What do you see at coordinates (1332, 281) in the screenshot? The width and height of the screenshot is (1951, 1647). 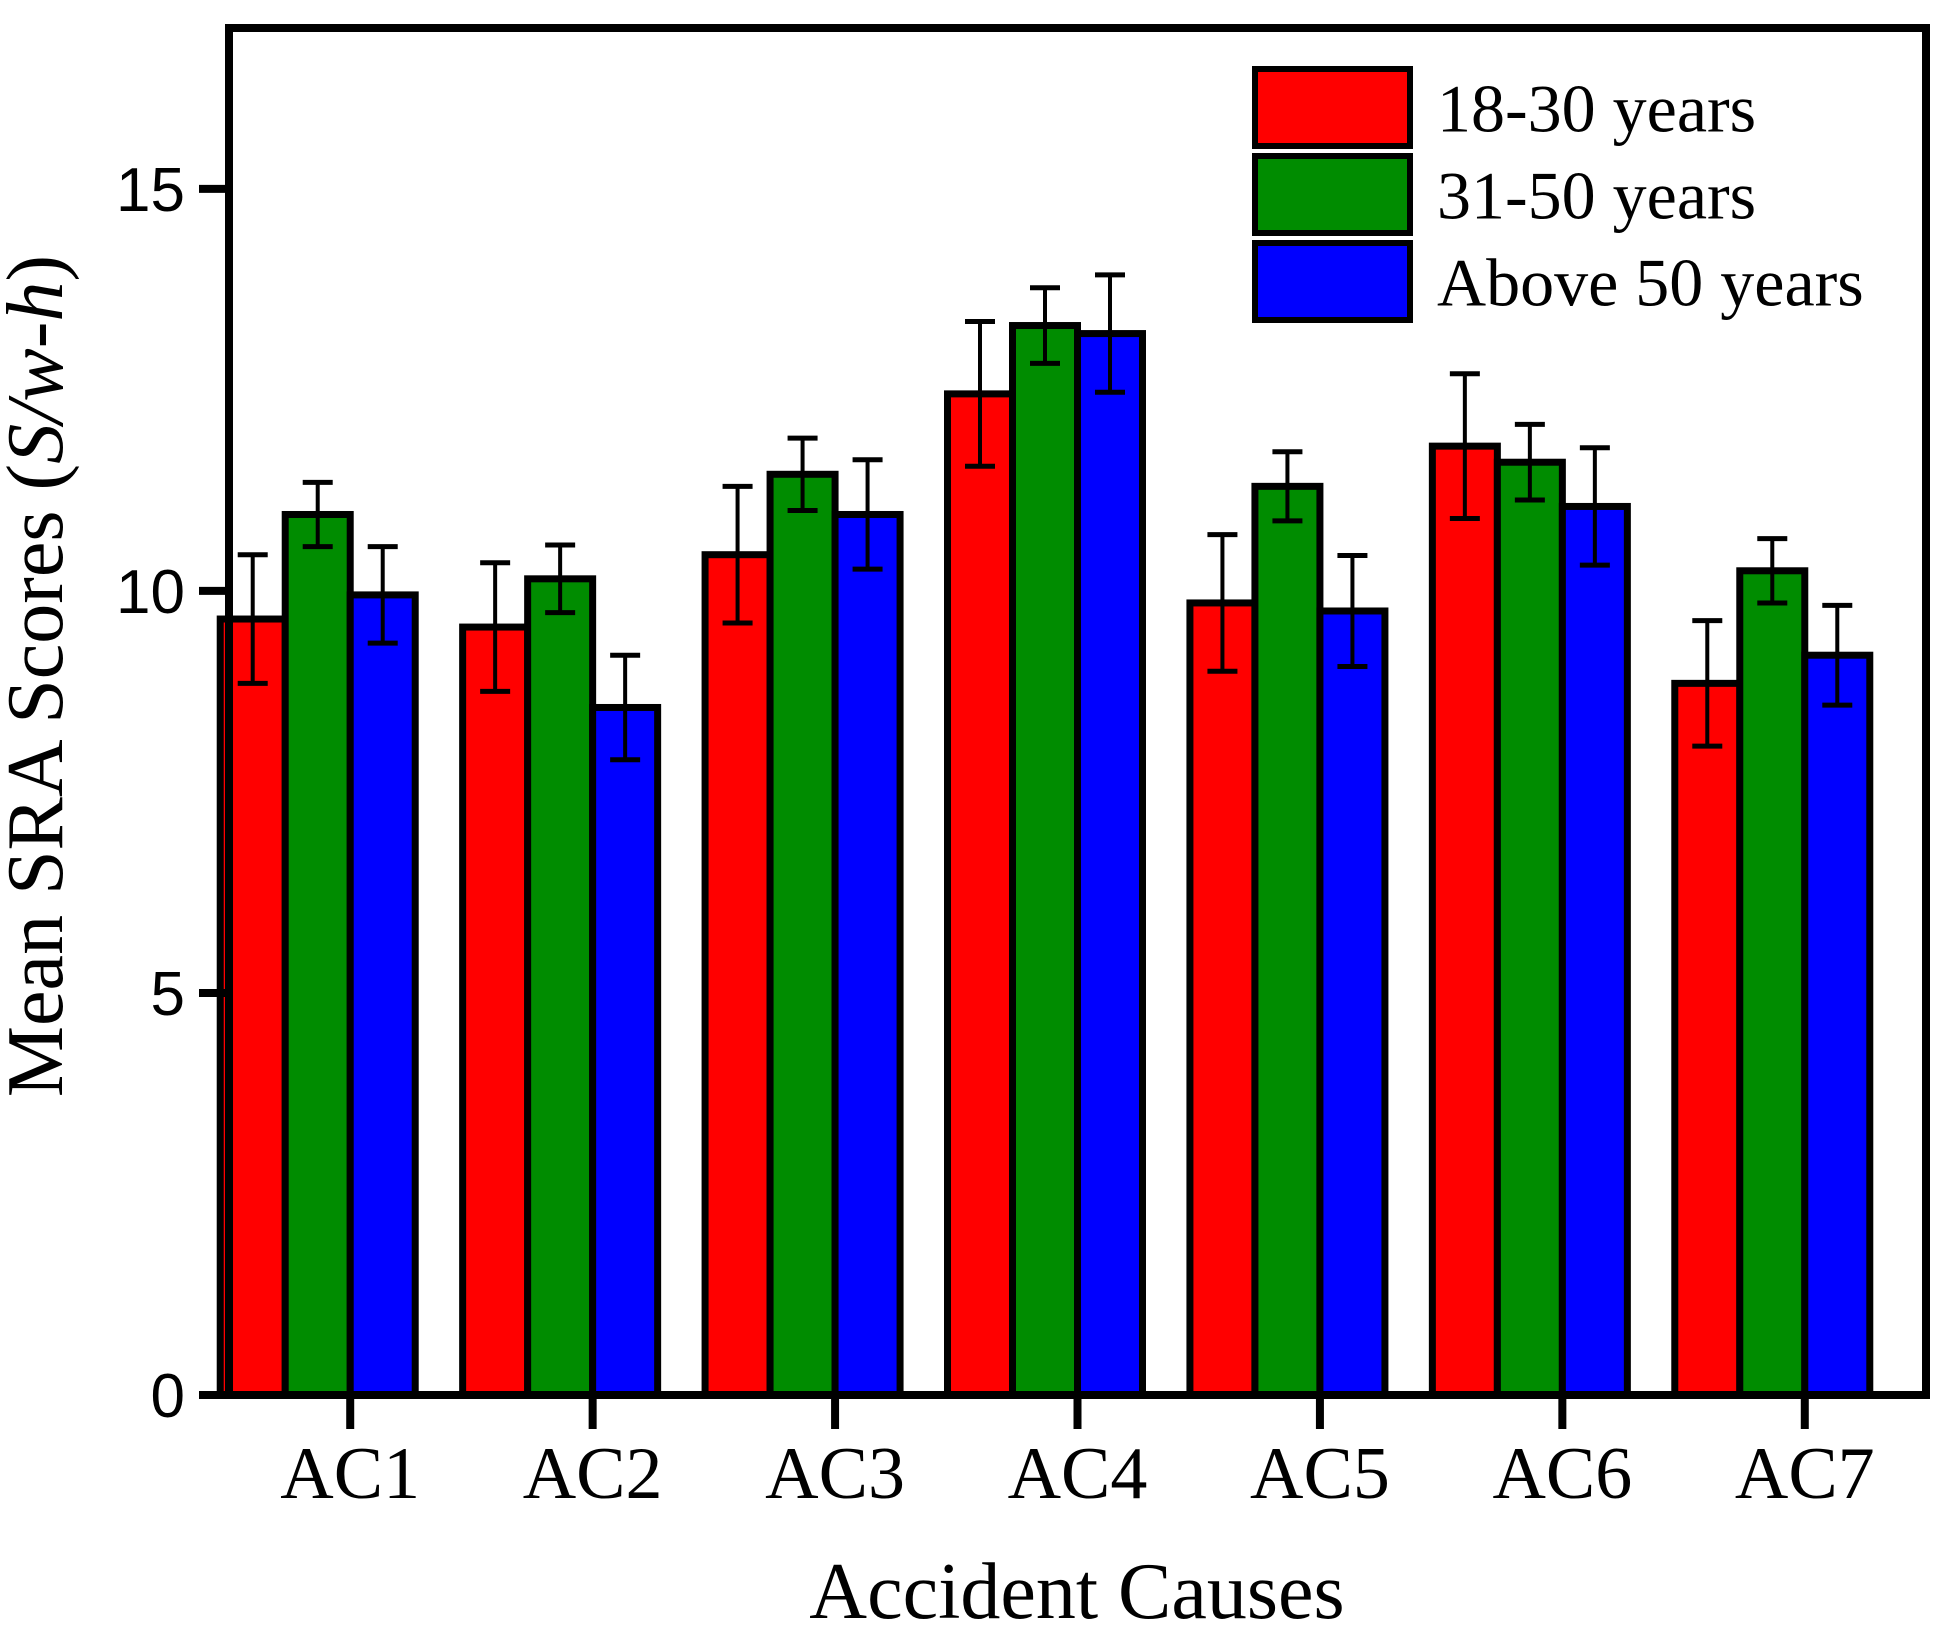 I see `legend-swatch-series3` at bounding box center [1332, 281].